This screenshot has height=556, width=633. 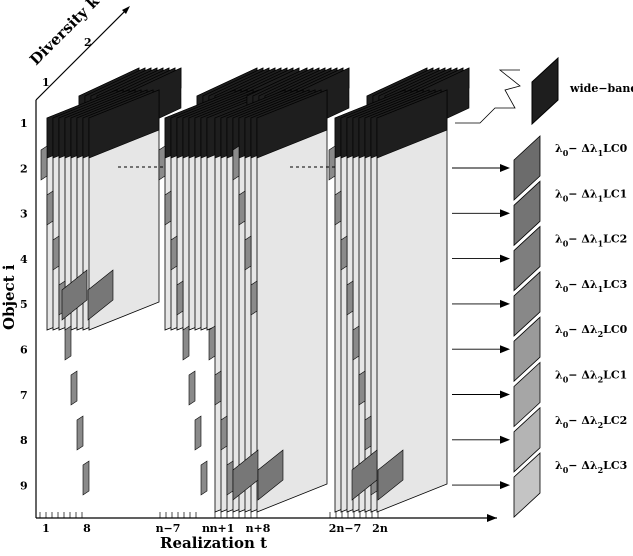 What do you see at coordinates (24, 214) in the screenshot?
I see `object-tick-label: 3` at bounding box center [24, 214].